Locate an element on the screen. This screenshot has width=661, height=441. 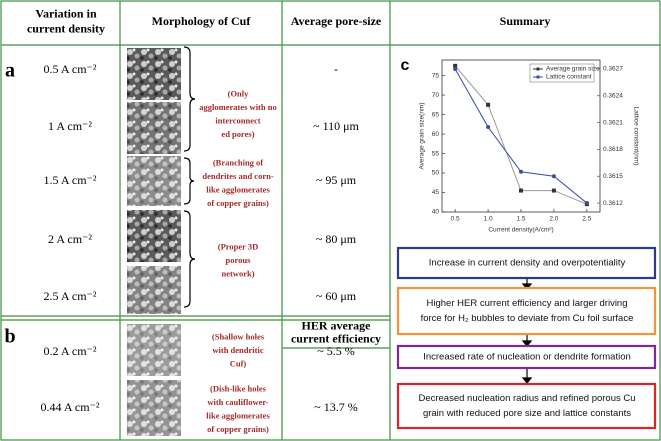
morphology-note: dendrites and corn- is located at coordinates (237, 176).